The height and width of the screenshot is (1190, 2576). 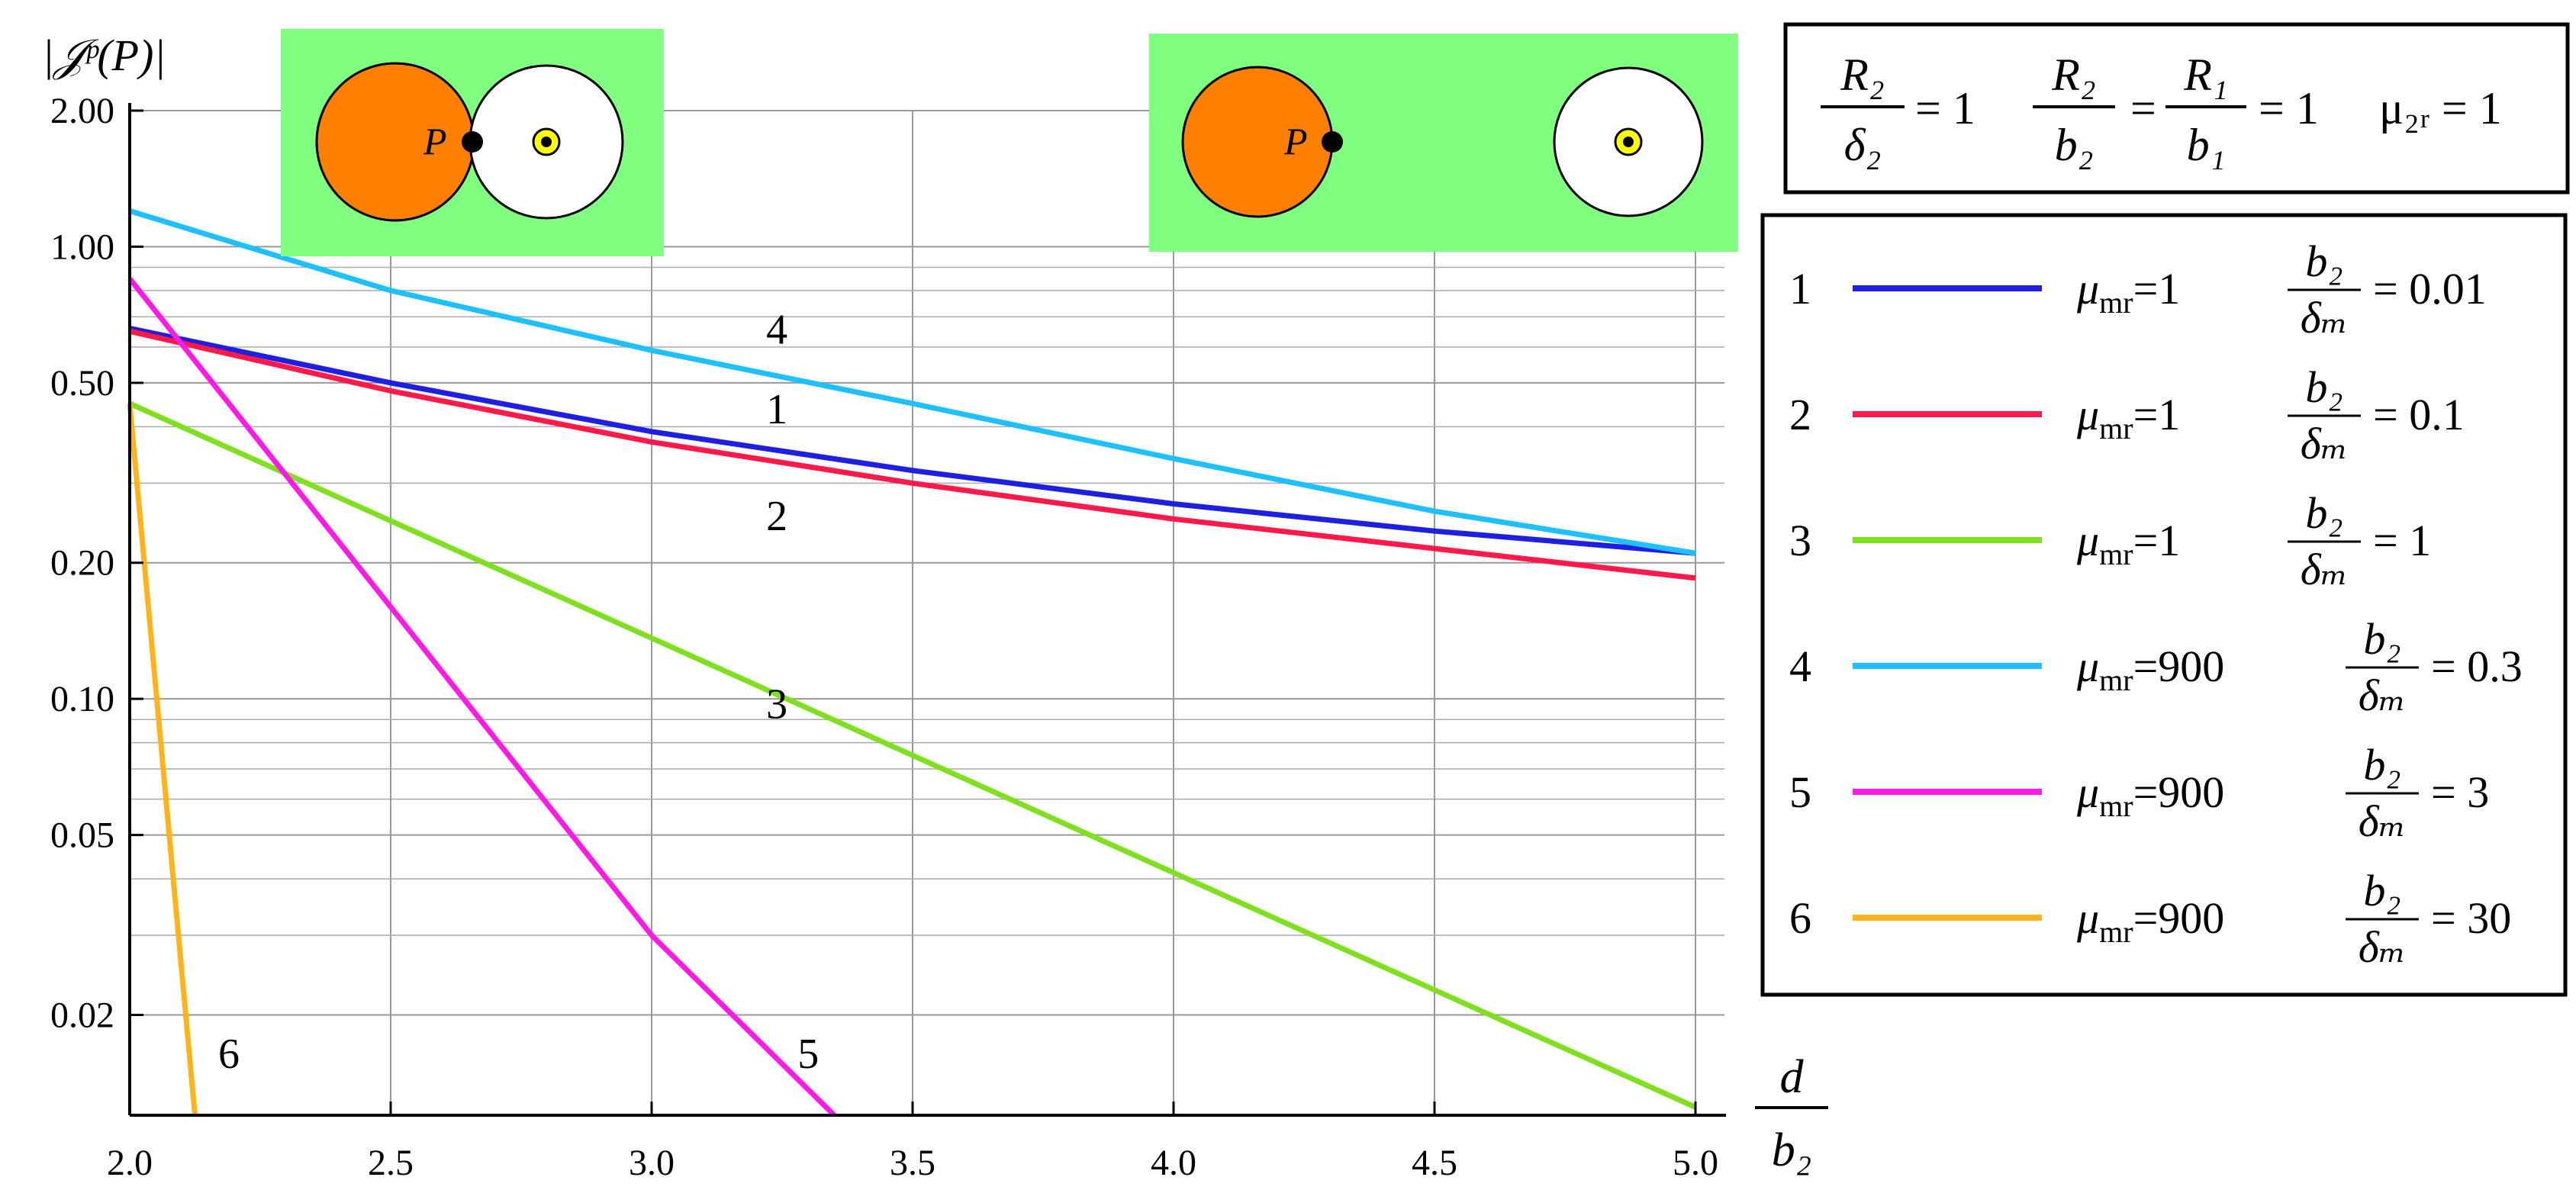 What do you see at coordinates (2471, 918) in the screenshot?
I see `legend-ratio-value: = 30` at bounding box center [2471, 918].